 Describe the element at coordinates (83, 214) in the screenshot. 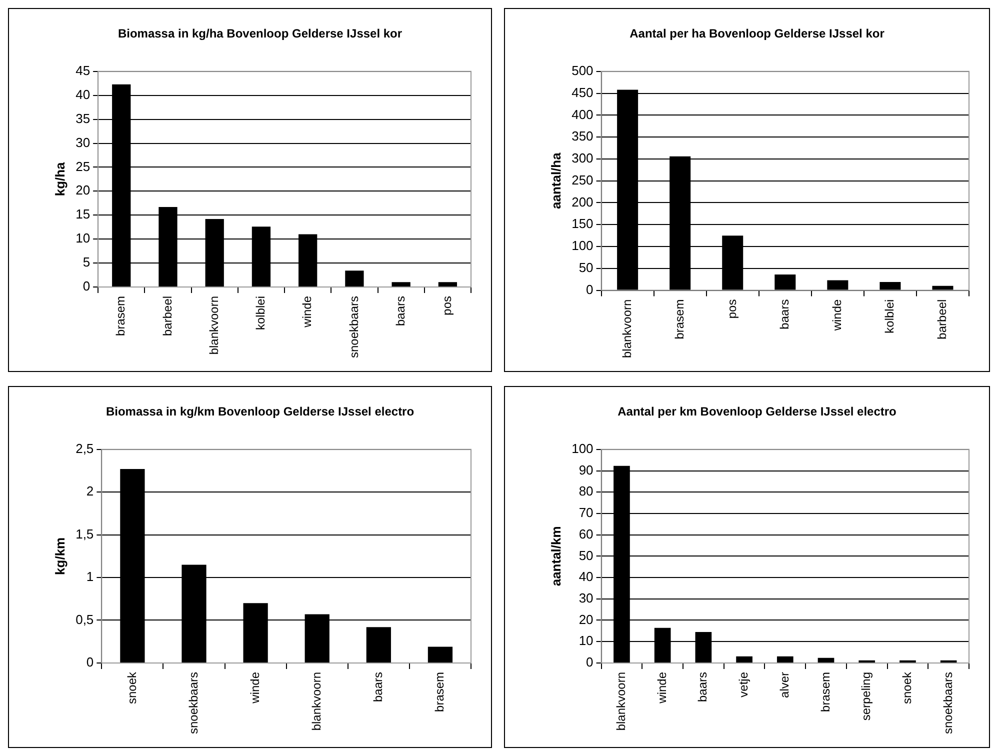

I see `y-tick-label: 15` at that location.